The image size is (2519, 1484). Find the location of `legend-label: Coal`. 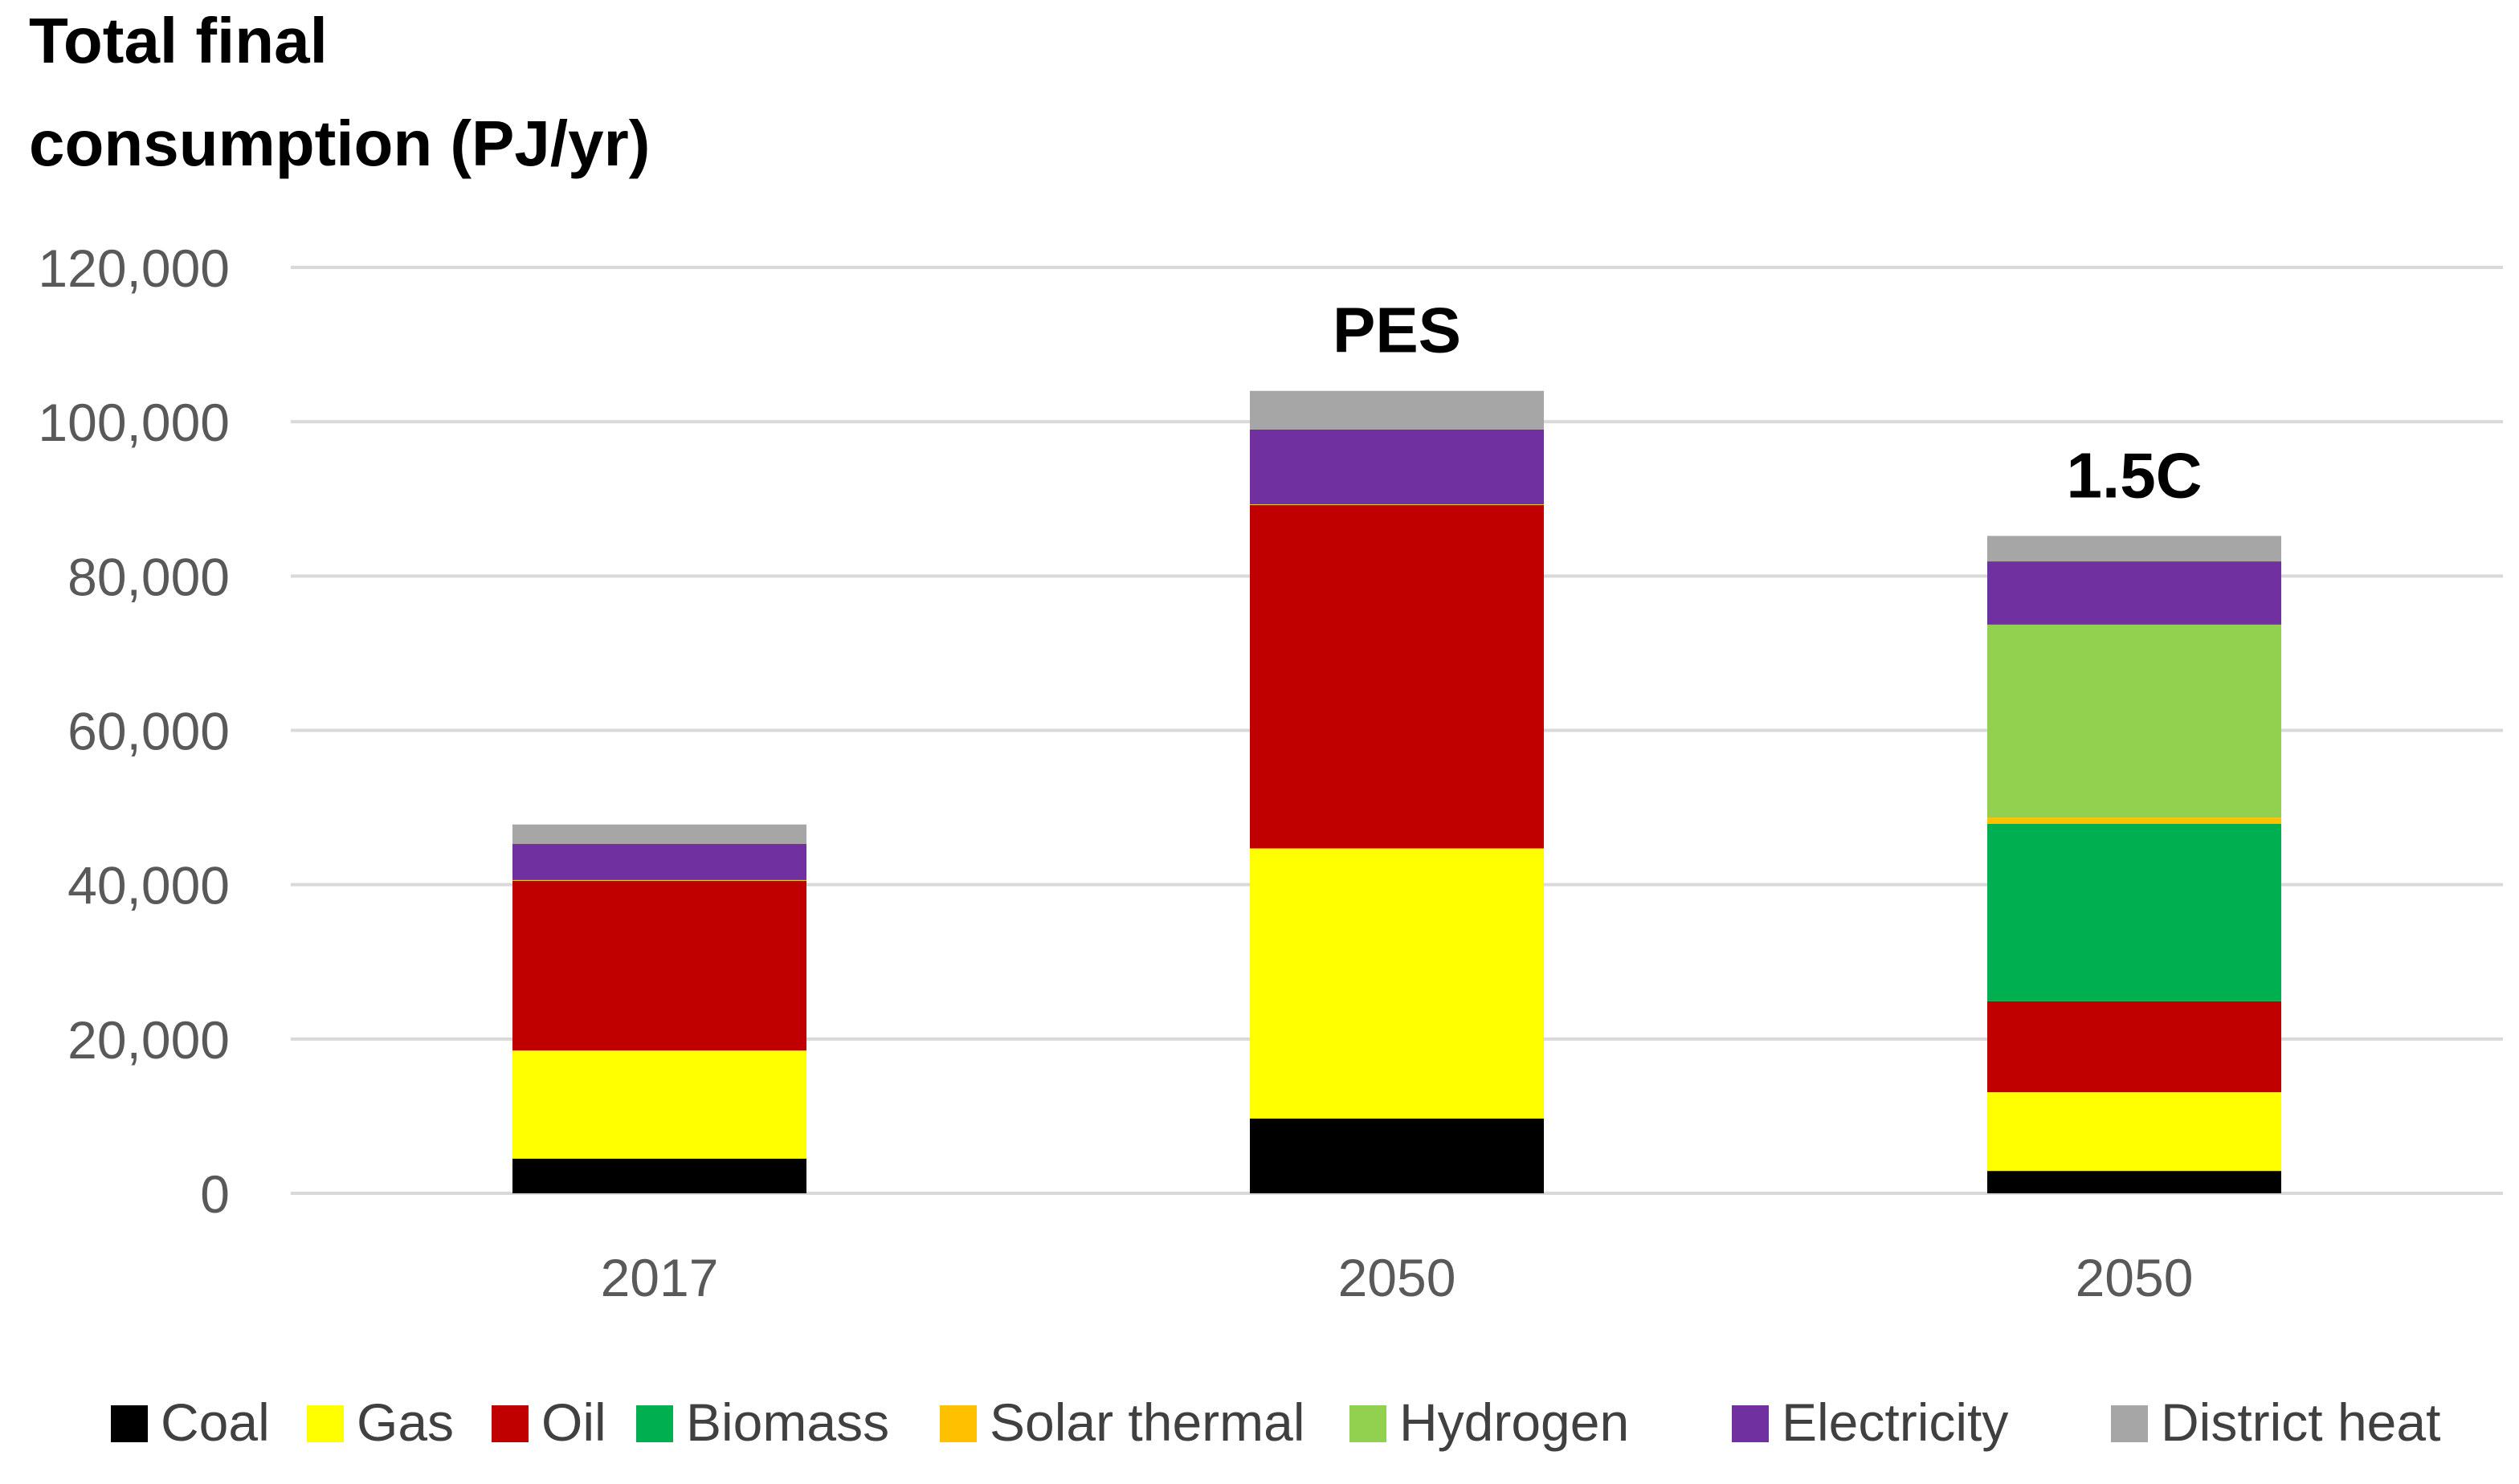

legend-label: Coal is located at coordinates (215, 1422).